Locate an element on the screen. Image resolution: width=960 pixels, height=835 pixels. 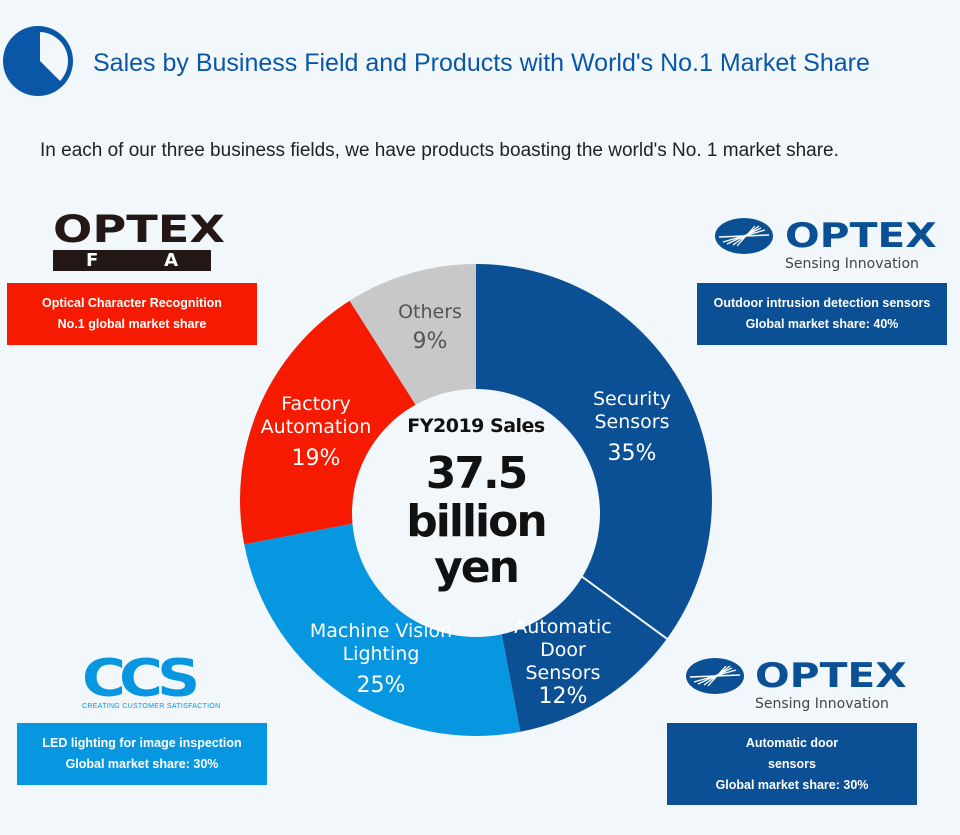
ccs-logo-word: CCS is located at coordinates (141, 679).